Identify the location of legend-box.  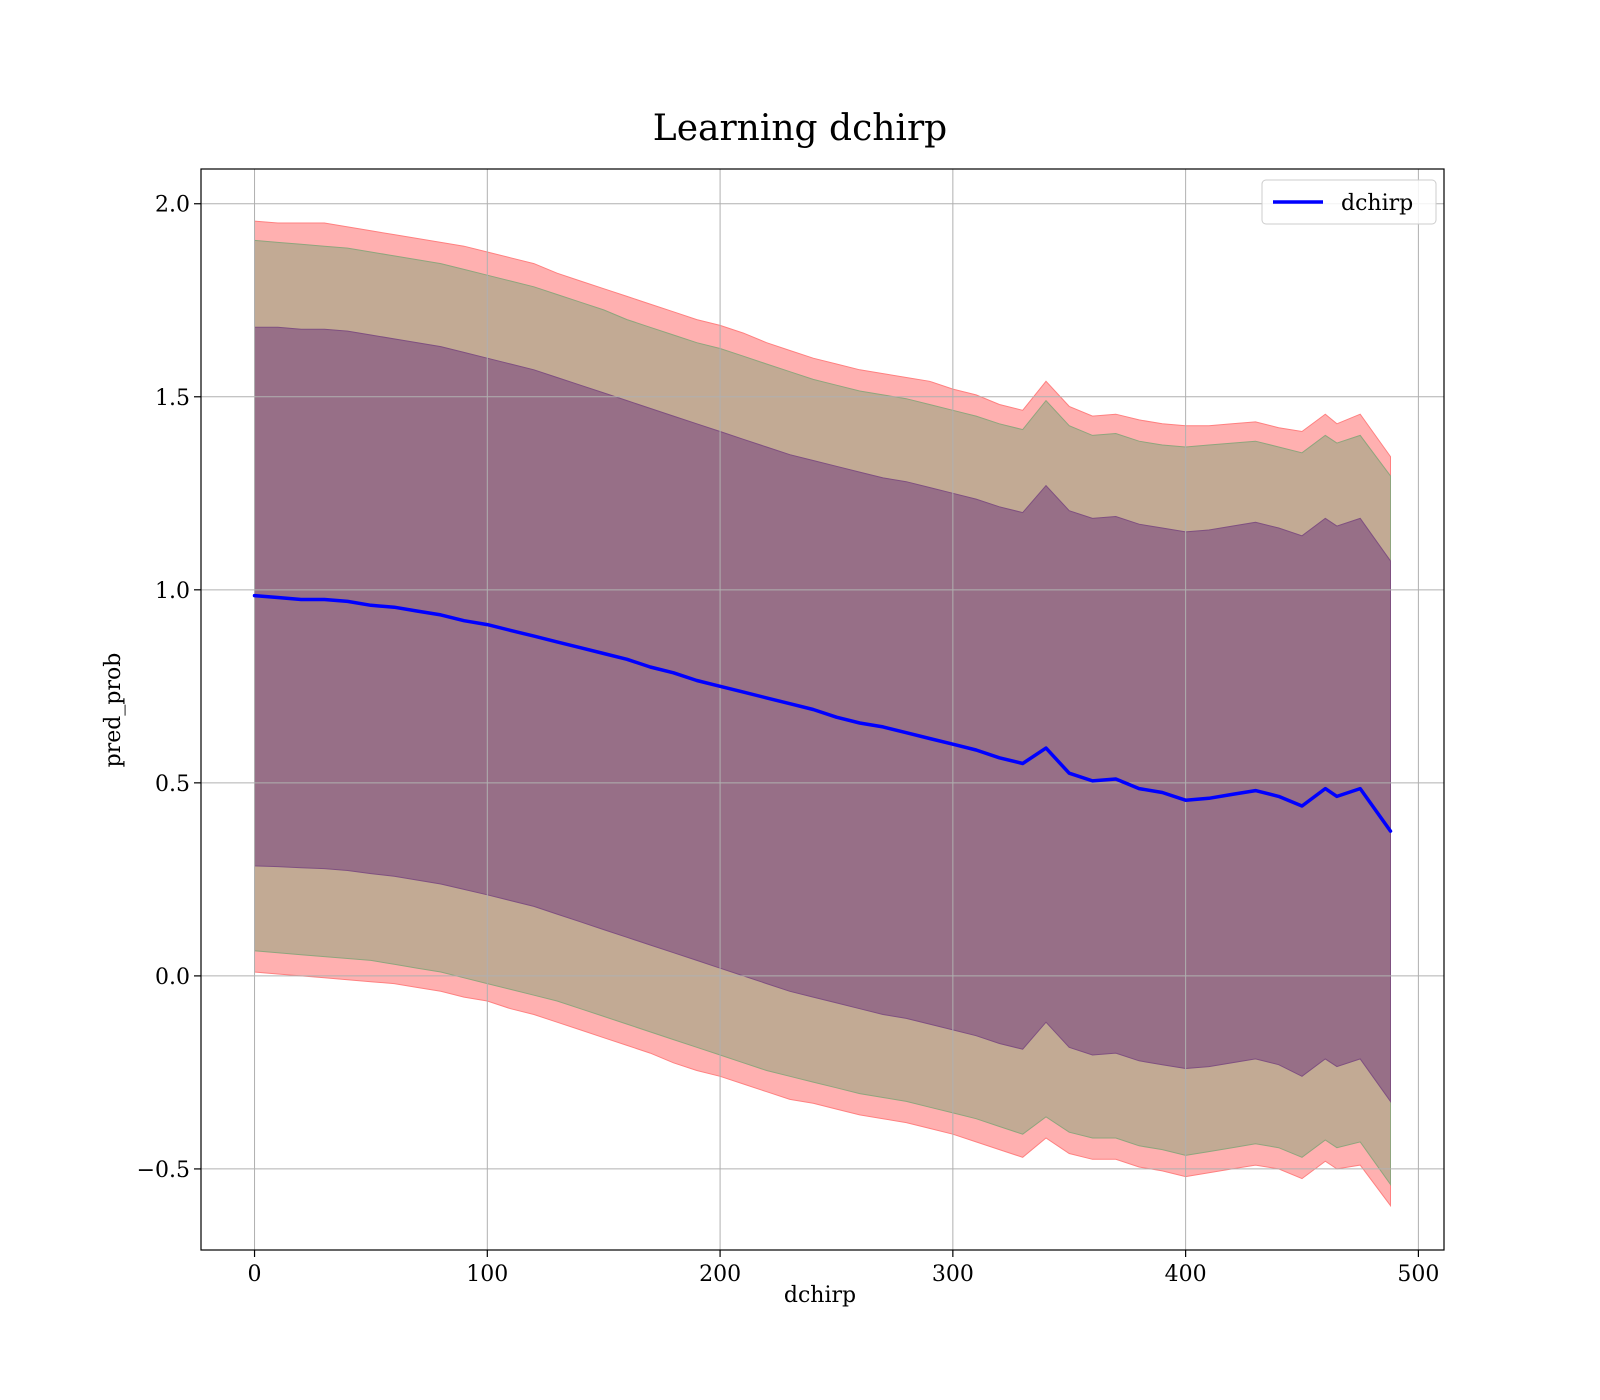
(1349, 202).